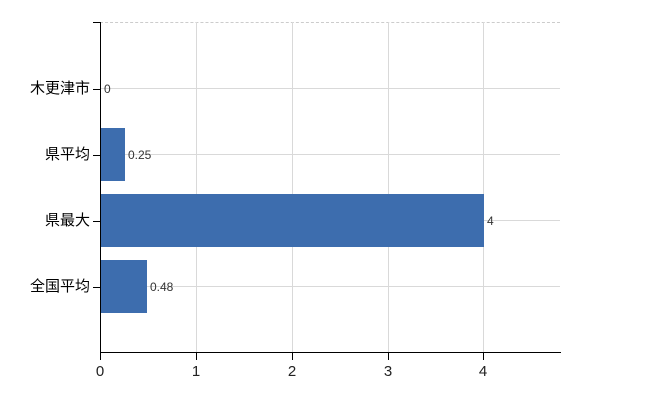 Image resolution: width=650 pixels, height=400 pixels. Describe the element at coordinates (162, 287) in the screenshot. I see `bar-value-label: 0.48` at that location.